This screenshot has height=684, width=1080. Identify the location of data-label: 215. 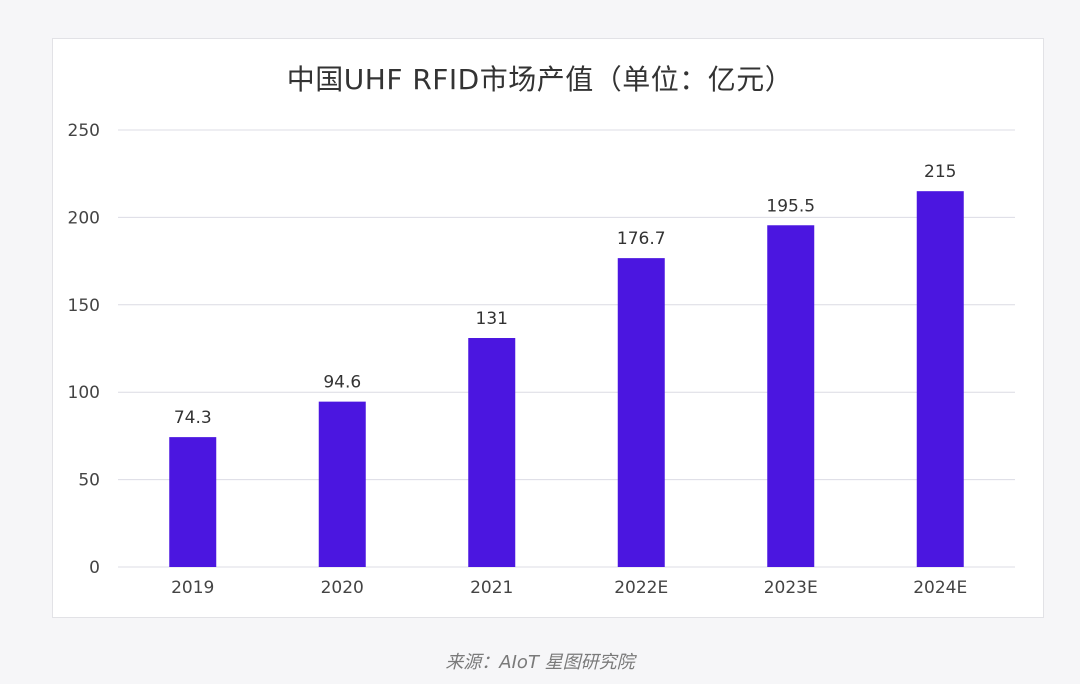
(940, 172).